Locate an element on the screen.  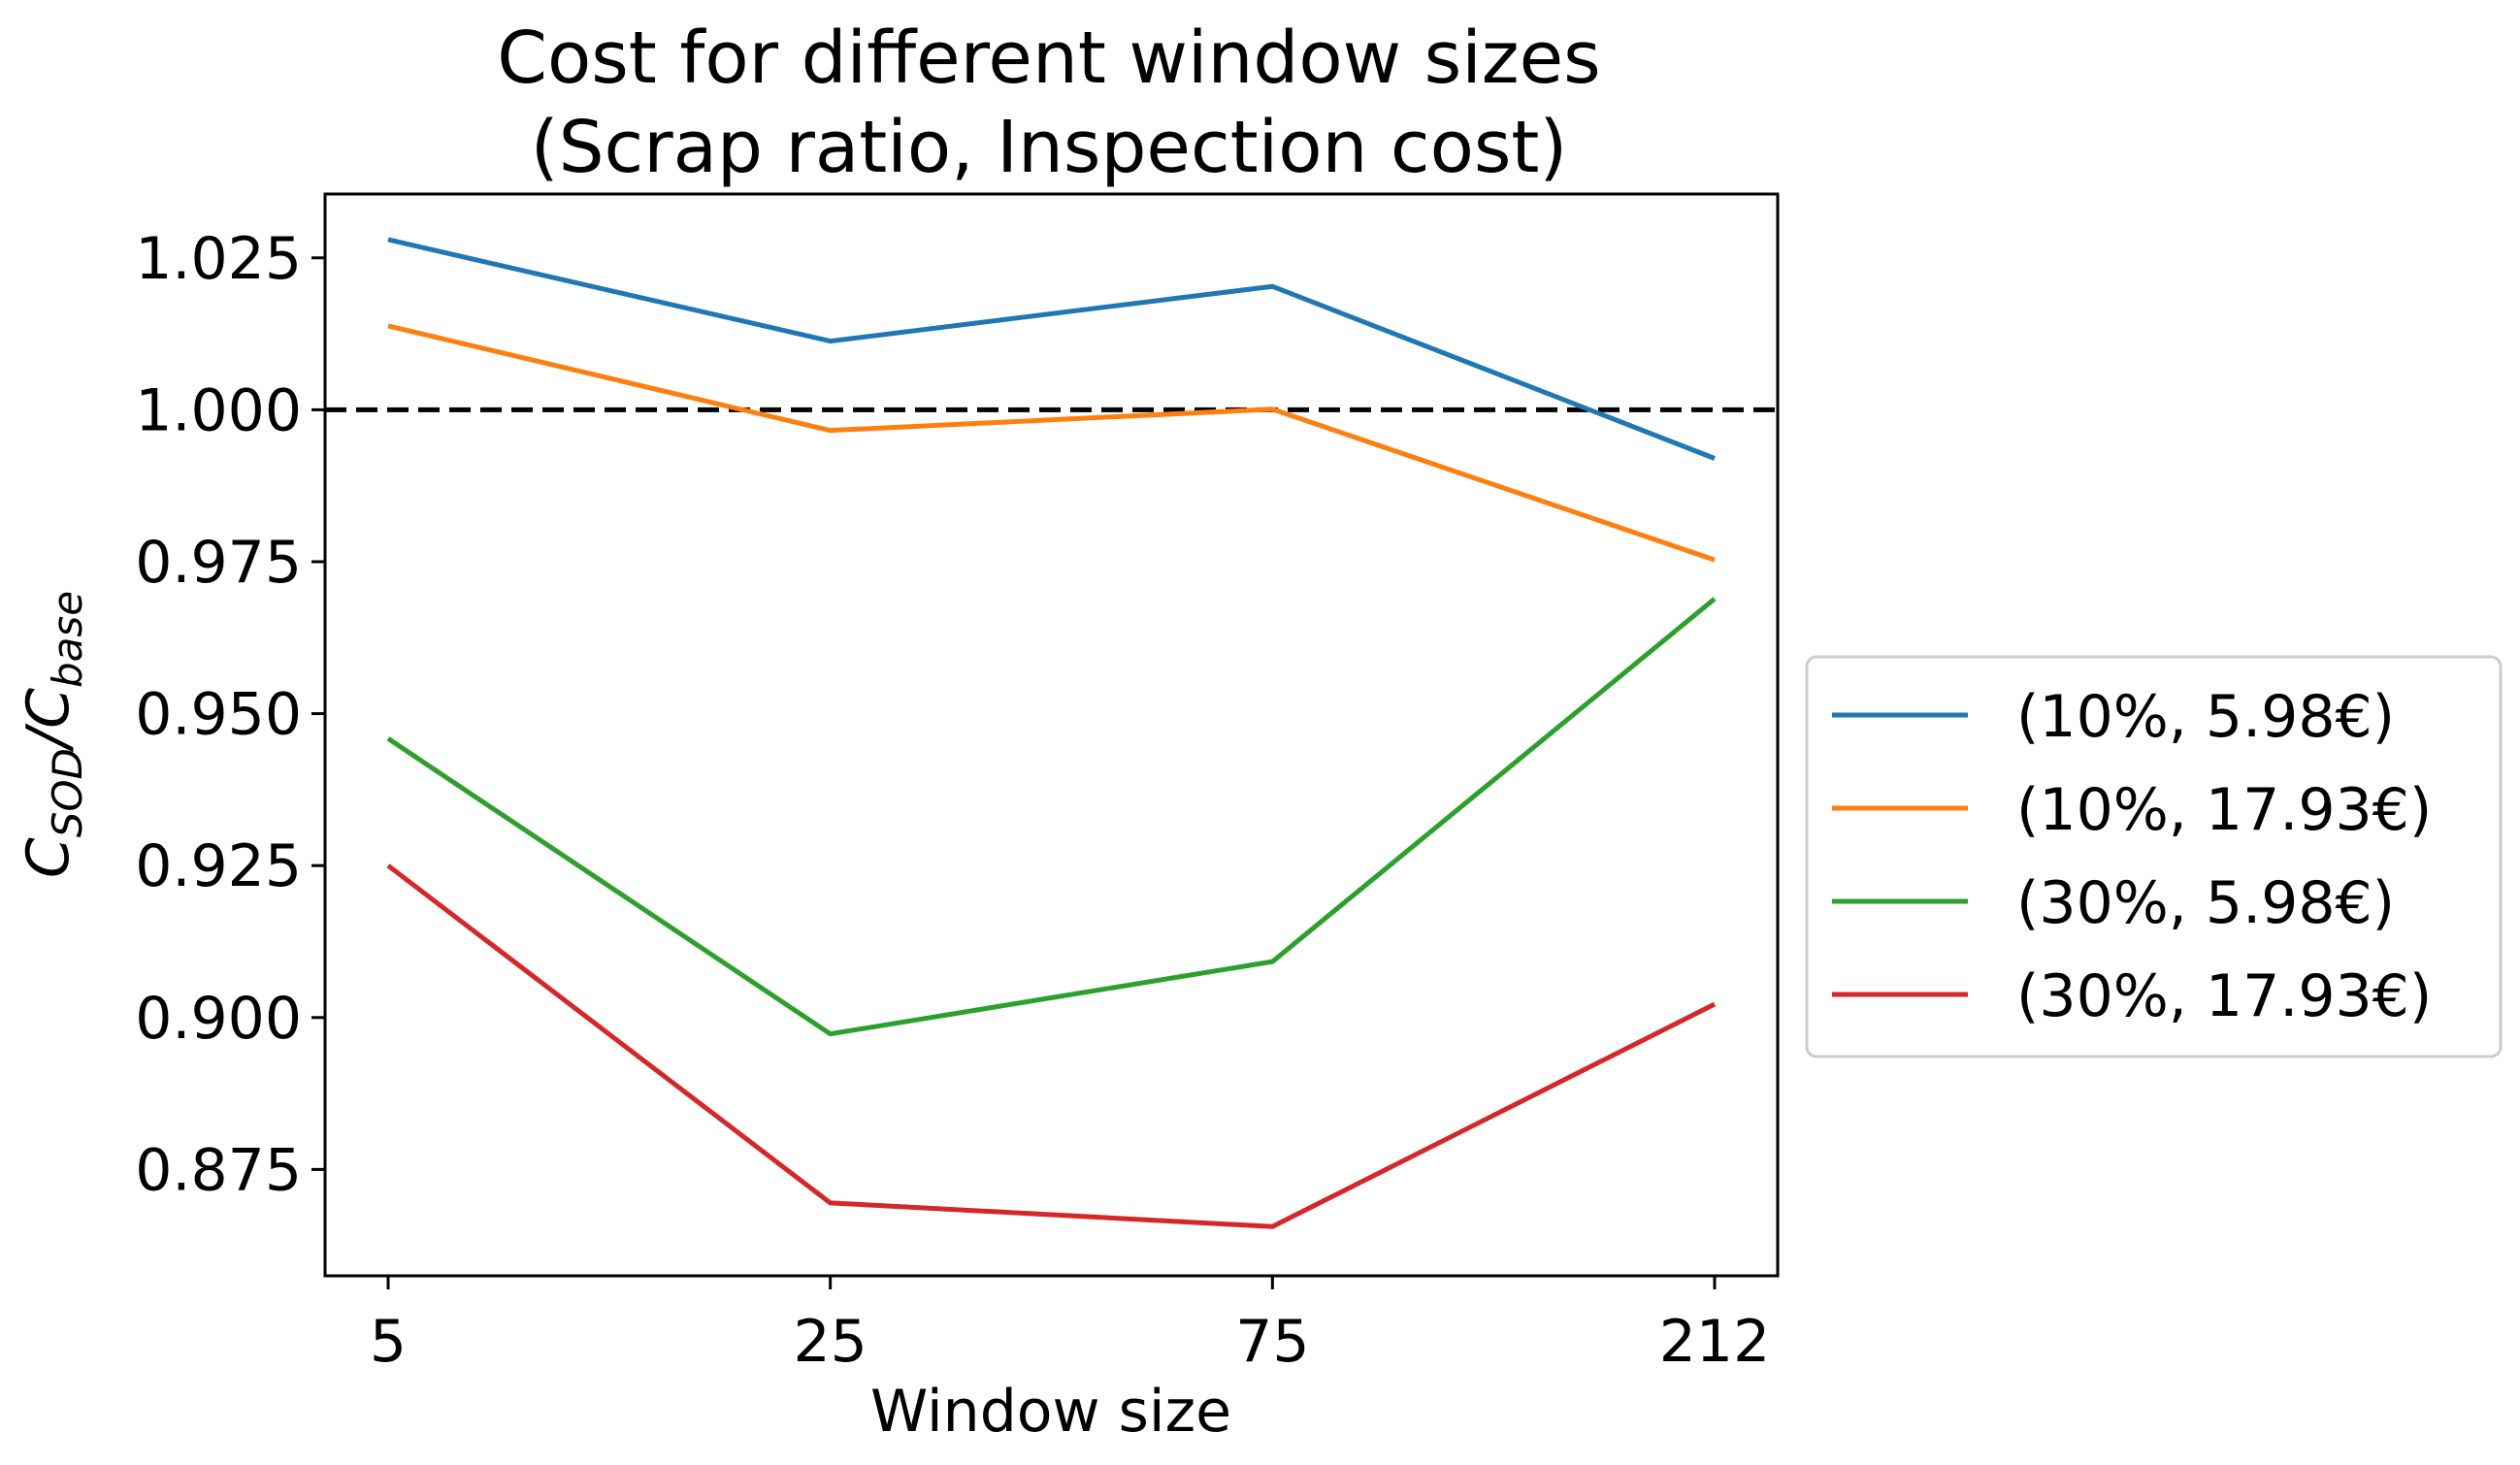
legend-label: (10%, 5.98€) is located at coordinates (2205, 717).